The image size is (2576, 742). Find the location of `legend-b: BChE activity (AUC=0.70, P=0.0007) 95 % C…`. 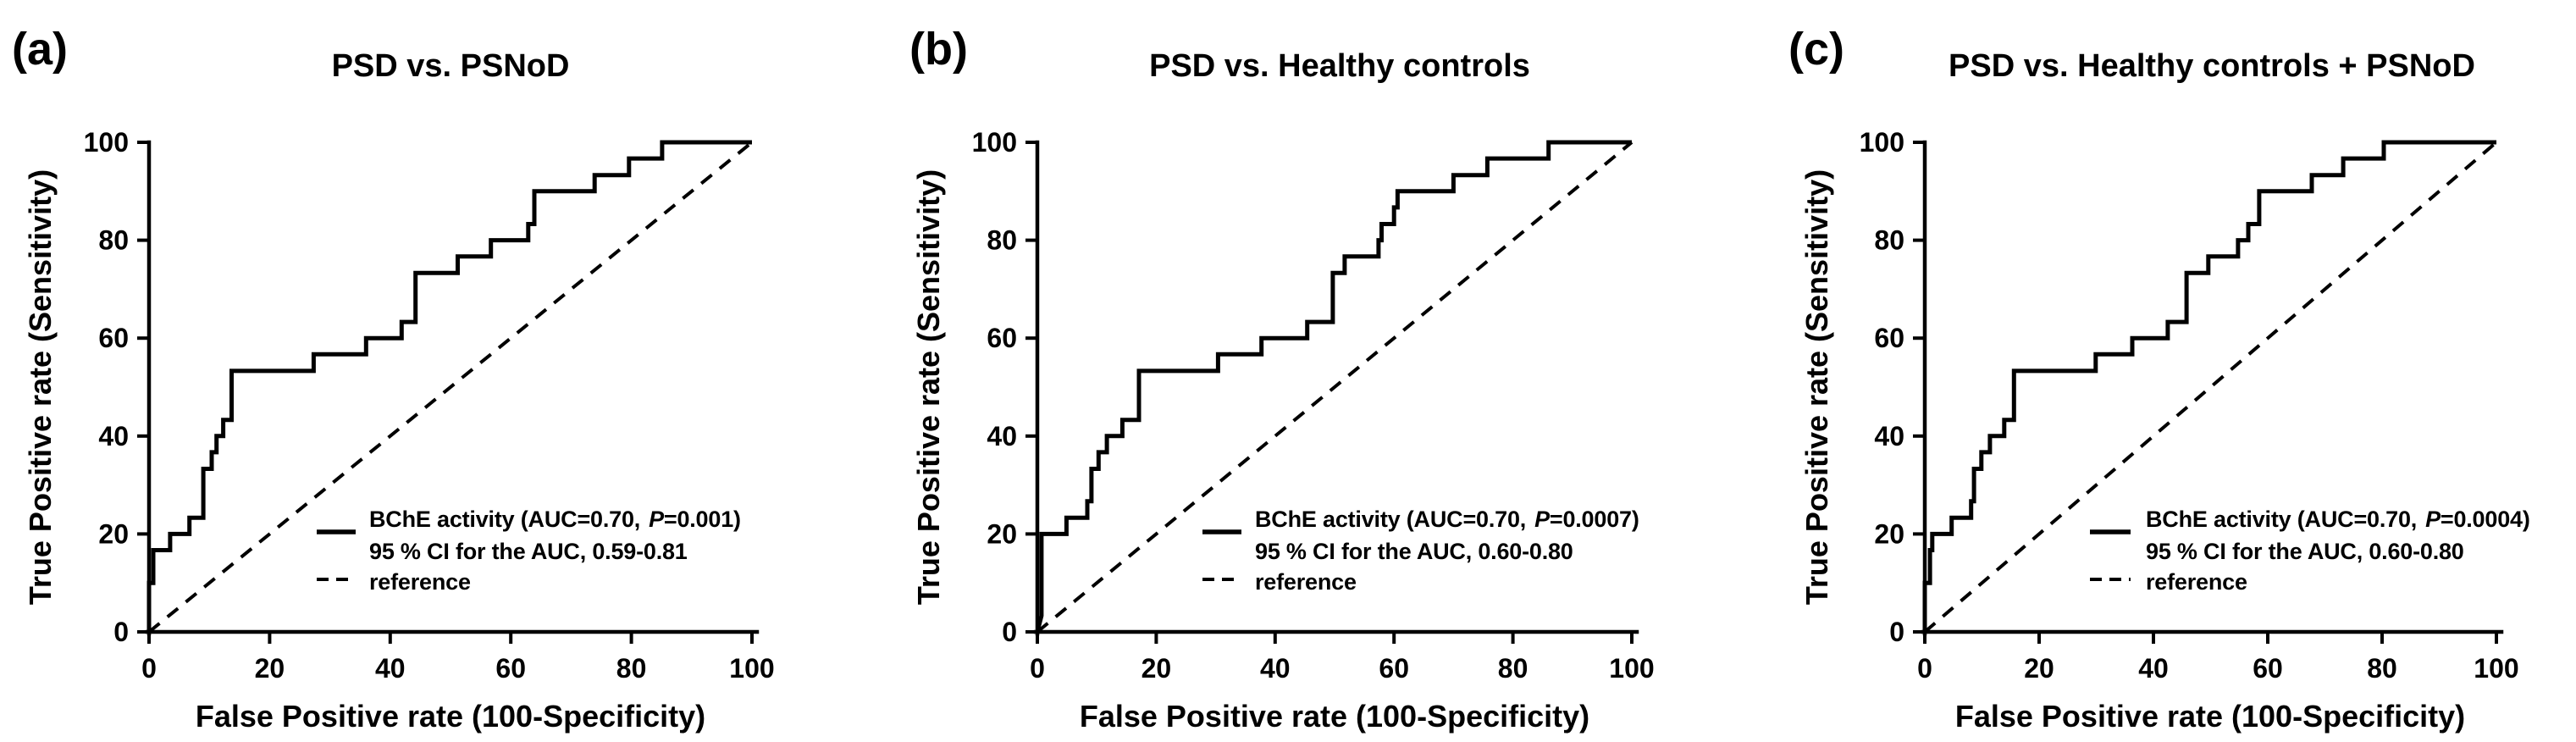

legend-b: BChE activity (AUC=0.70, P=0.0007) 95 % C… is located at coordinates (1420, 551).